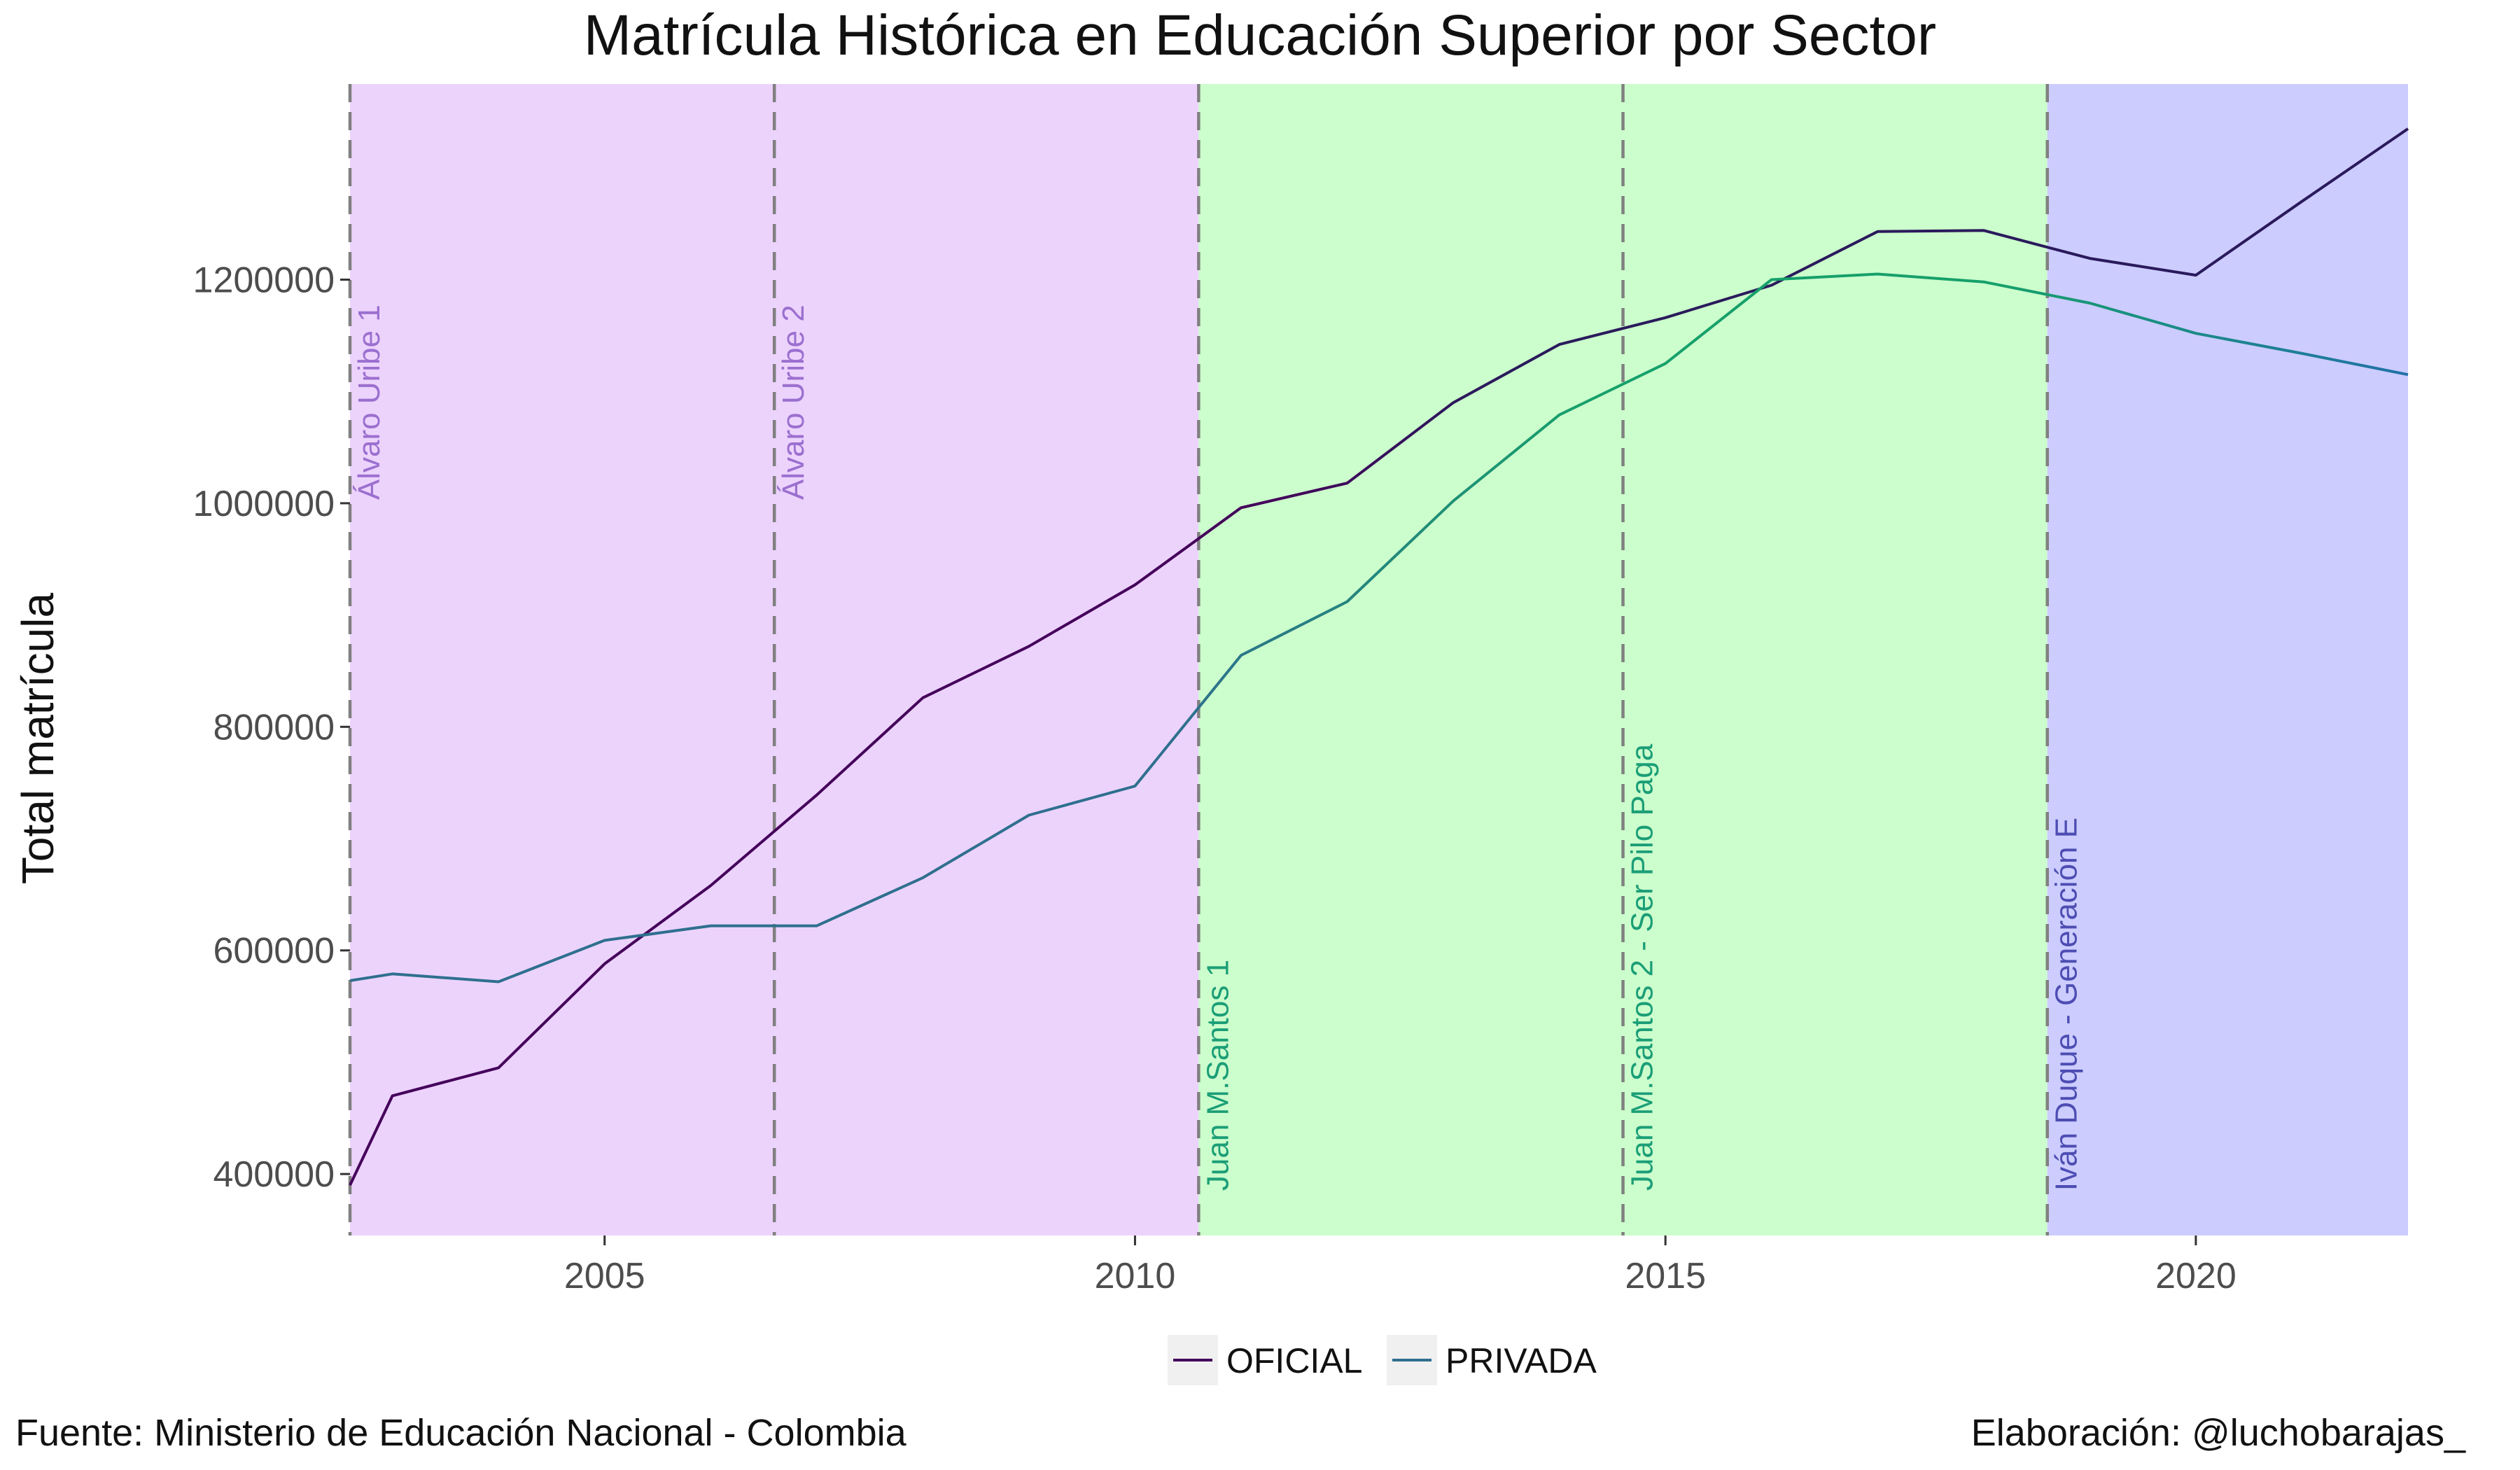  I want to click on period-label-1: Álvaro Uribe 1, so click(369, 402).